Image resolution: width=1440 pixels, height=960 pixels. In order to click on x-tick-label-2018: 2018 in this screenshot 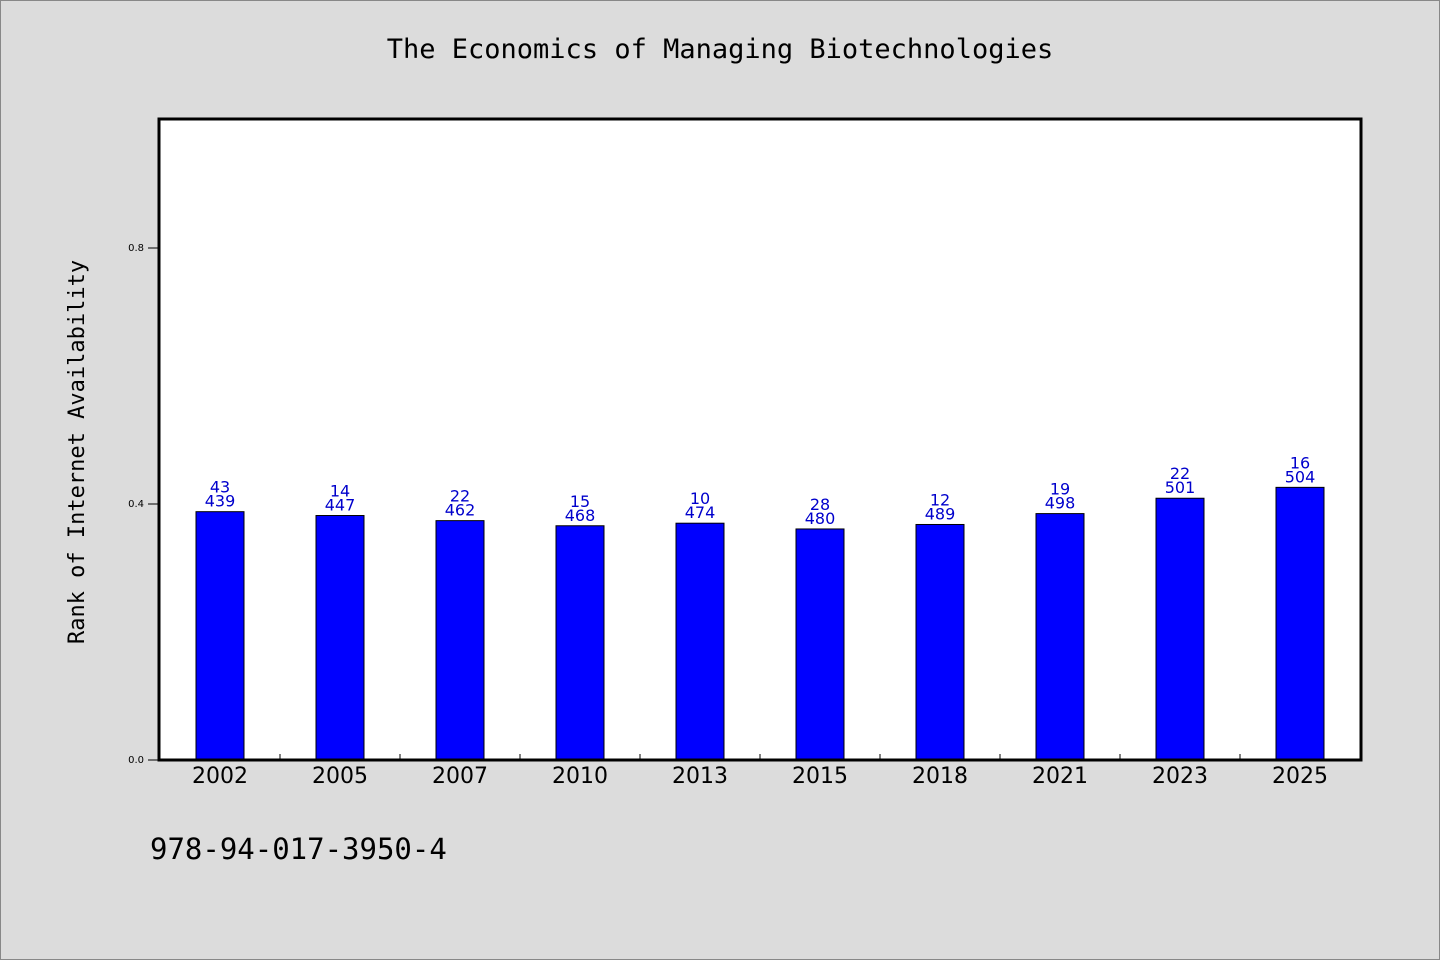, I will do `click(940, 776)`.